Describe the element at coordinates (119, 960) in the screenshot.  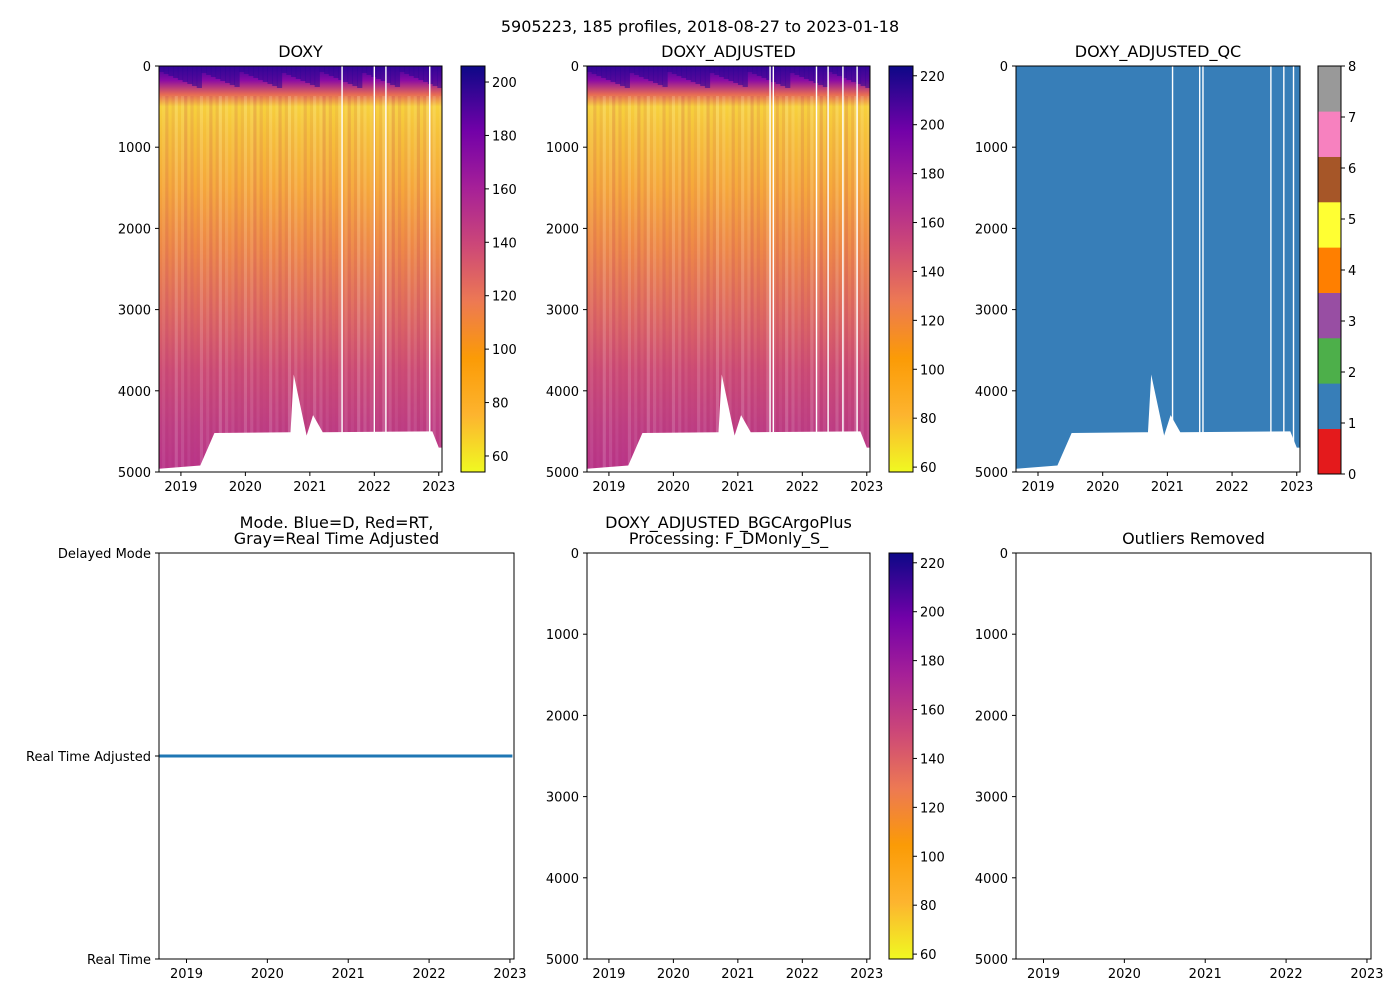
I see `y-tick-label: Real Time` at that location.